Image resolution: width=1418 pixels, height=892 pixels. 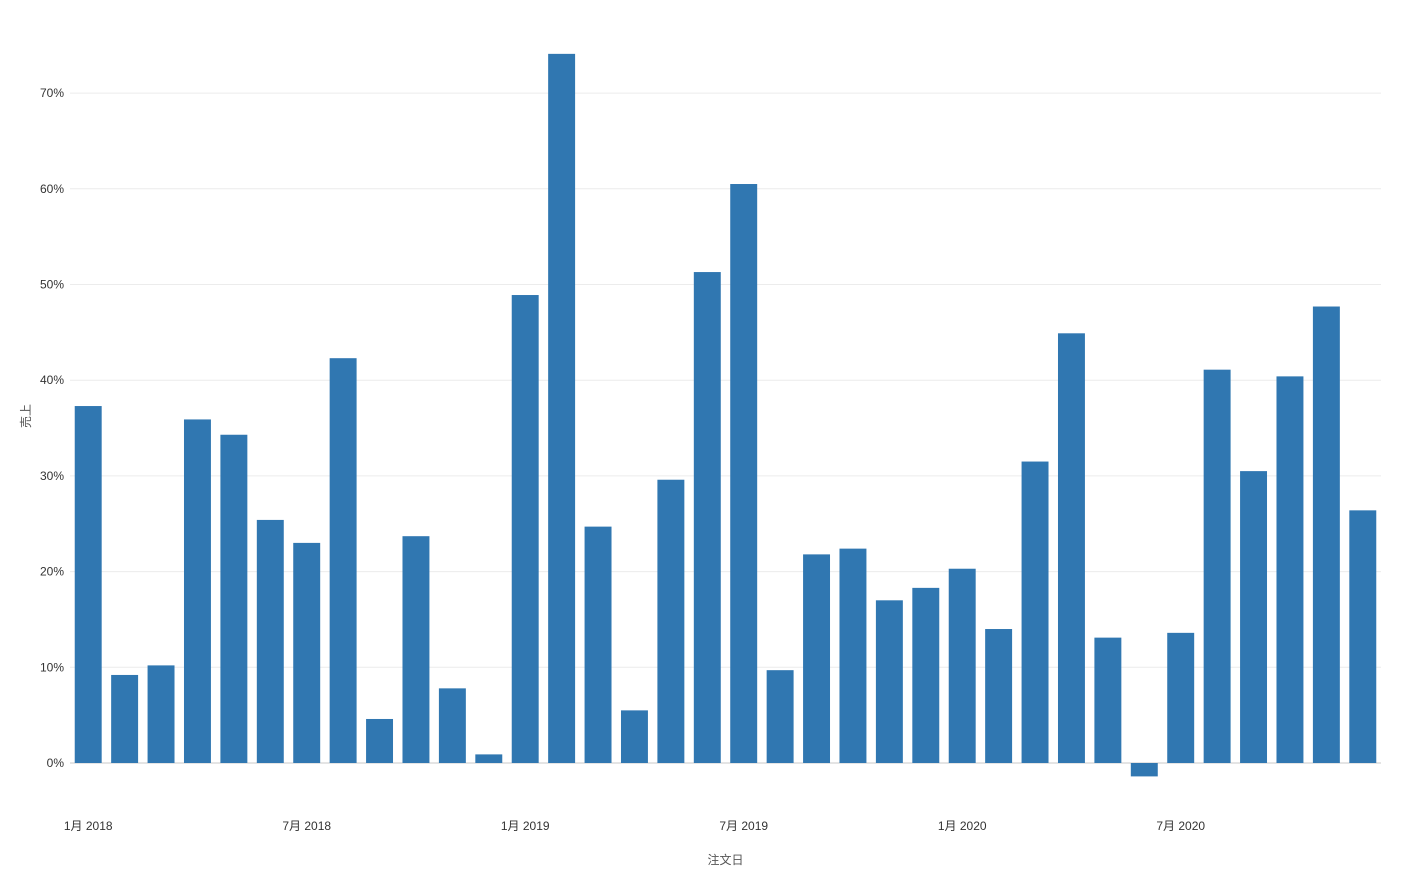 I want to click on y-tick-label: 10%, so click(x=52, y=667).